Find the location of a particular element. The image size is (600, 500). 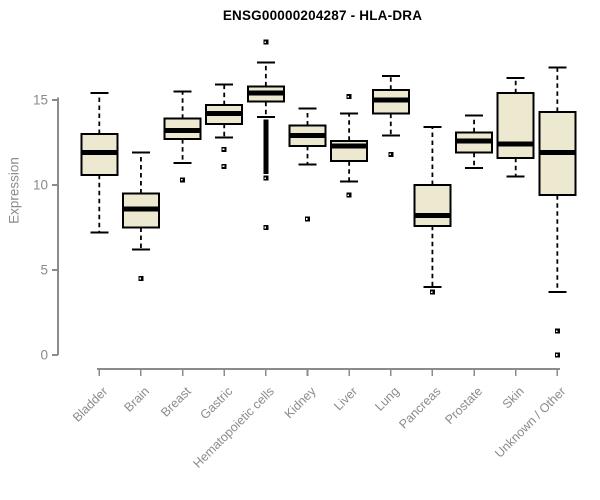

x-tick-label-bladder: Bladder is located at coordinates (90, 404).